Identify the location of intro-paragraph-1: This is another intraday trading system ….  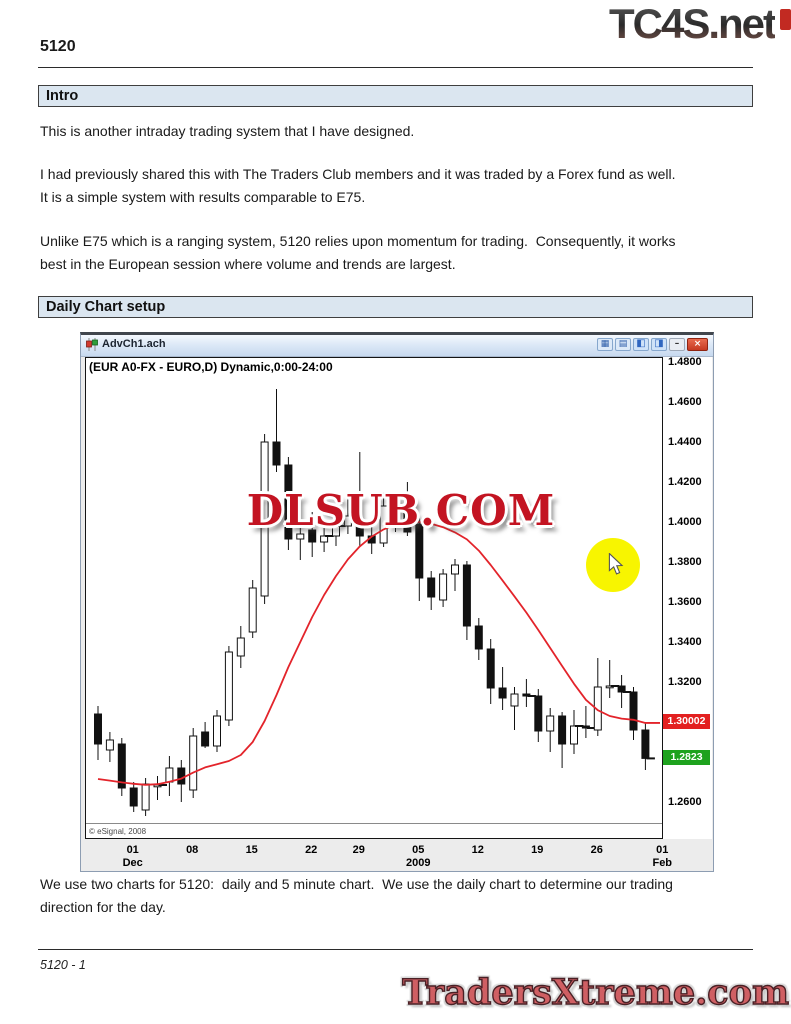
(227, 131).